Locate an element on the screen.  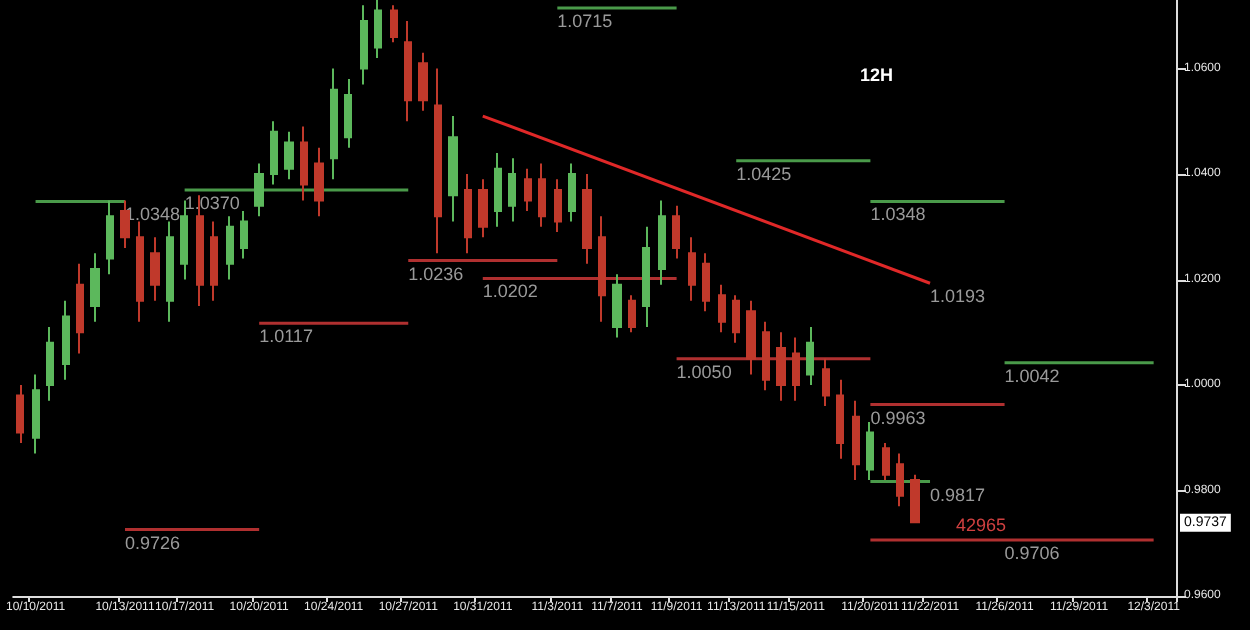
annotation: 1.0236 is located at coordinates (436, 273).